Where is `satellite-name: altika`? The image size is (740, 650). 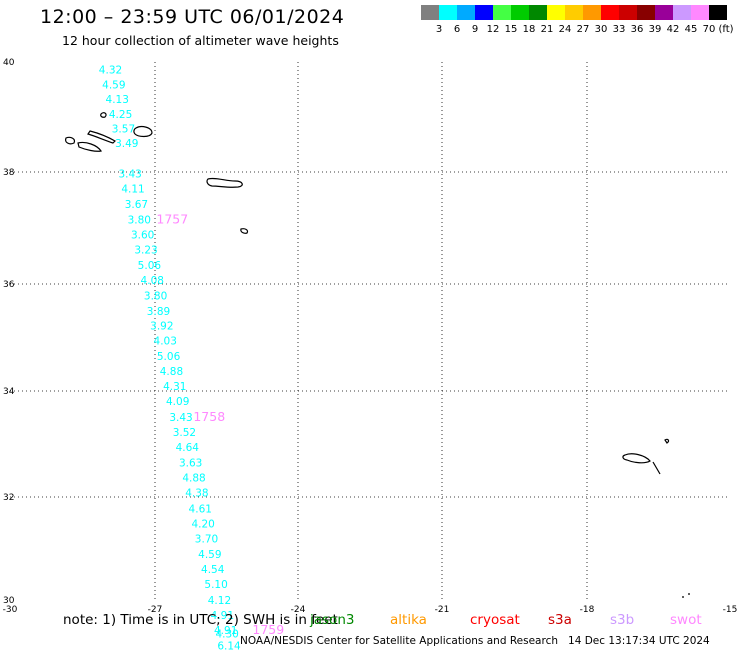
satellite-name: altika is located at coordinates (408, 620).